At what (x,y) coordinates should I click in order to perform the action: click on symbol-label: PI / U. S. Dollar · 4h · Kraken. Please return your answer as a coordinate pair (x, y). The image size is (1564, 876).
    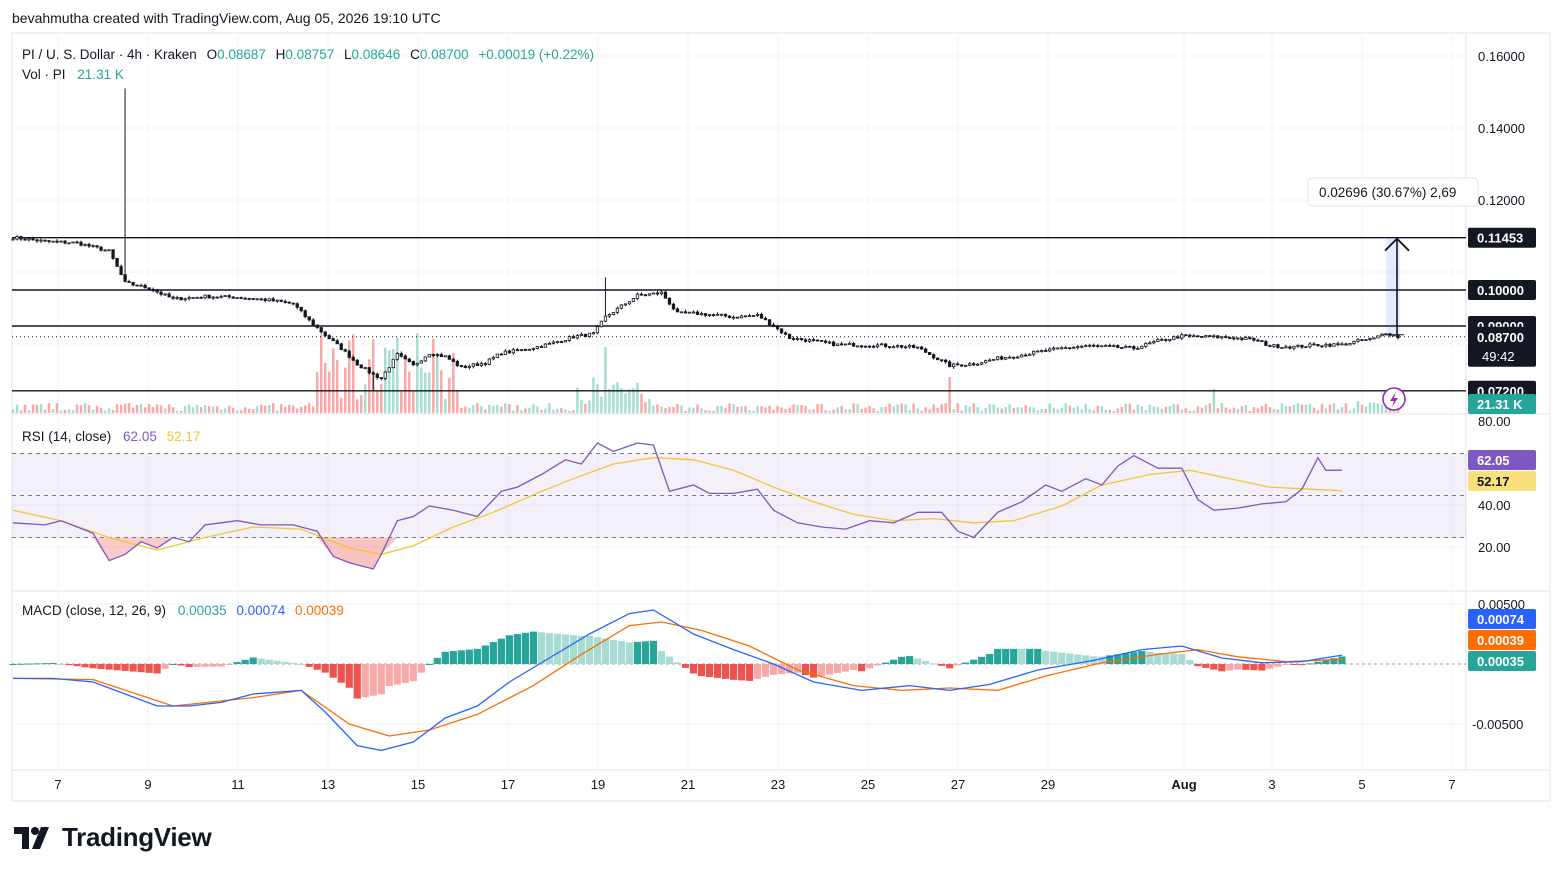
    Looking at the image, I should click on (109, 54).